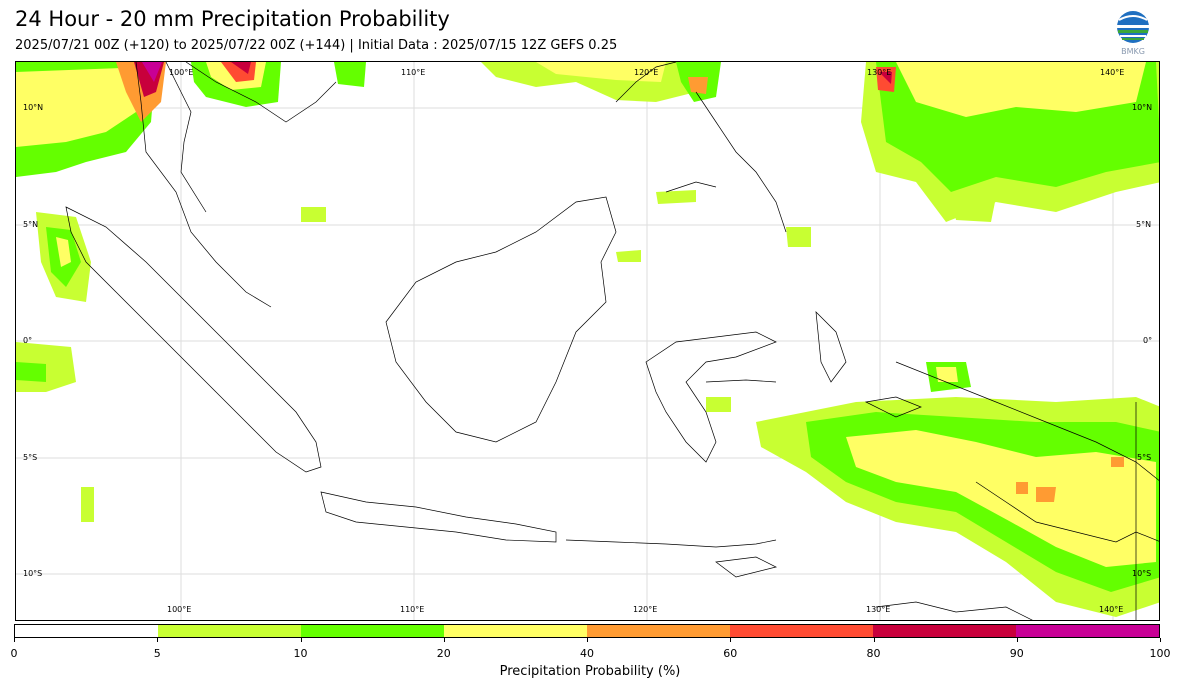  Describe the element at coordinates (873, 653) in the screenshot. I see `colorbar-tick-label: 80` at that location.